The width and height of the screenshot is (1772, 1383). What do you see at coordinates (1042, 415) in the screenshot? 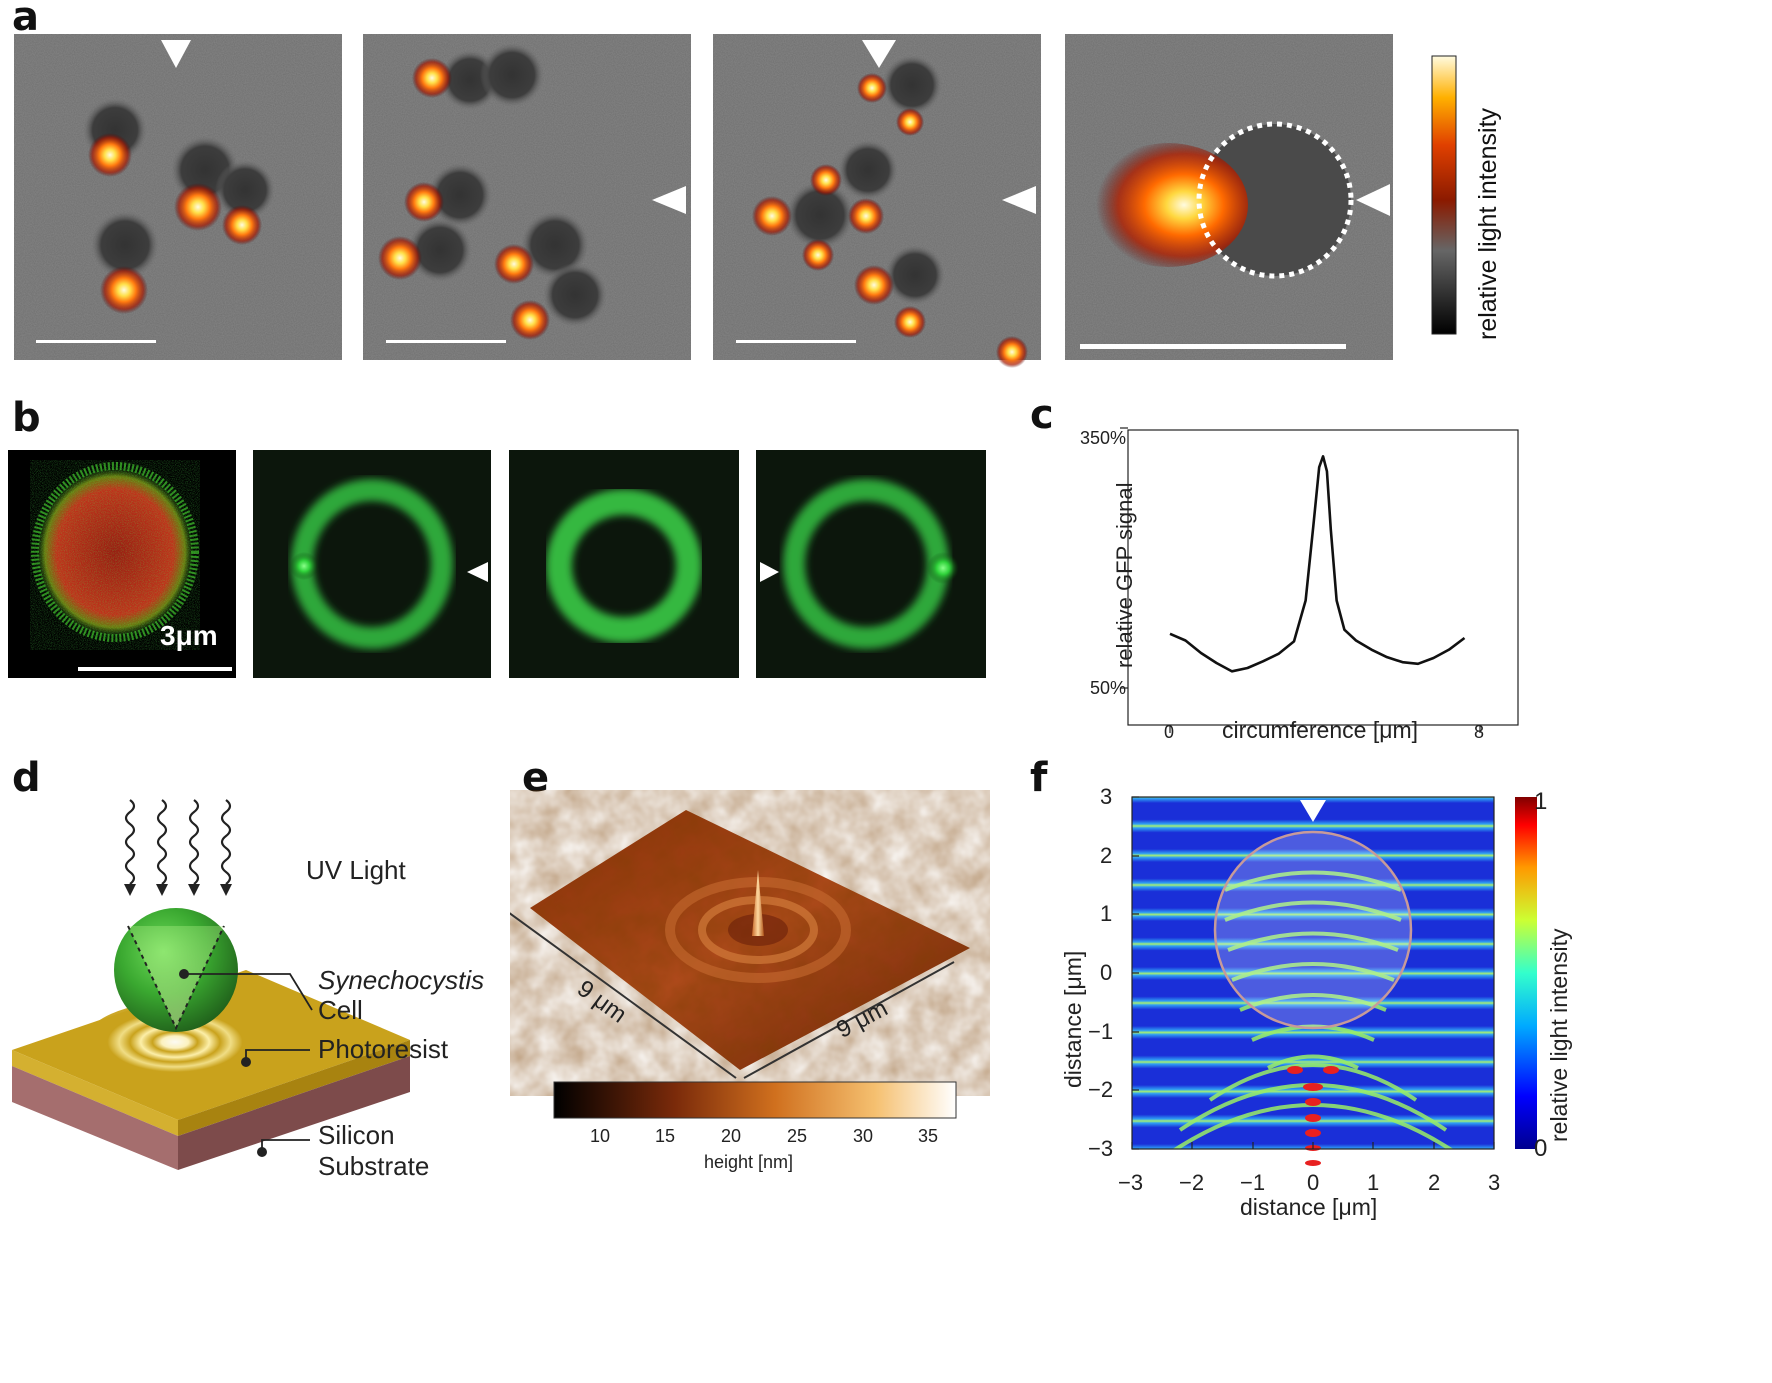
I see `panel-label-c: c` at bounding box center [1042, 415].